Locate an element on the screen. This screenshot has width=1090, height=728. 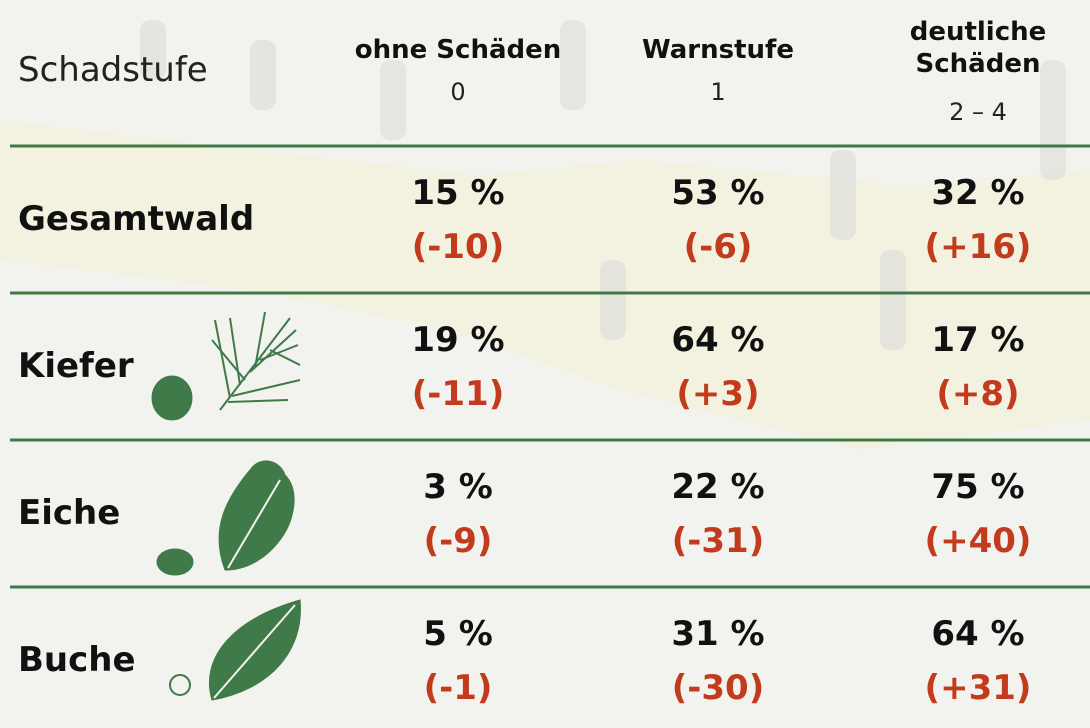
row-label: Buche is located at coordinates (77, 660).